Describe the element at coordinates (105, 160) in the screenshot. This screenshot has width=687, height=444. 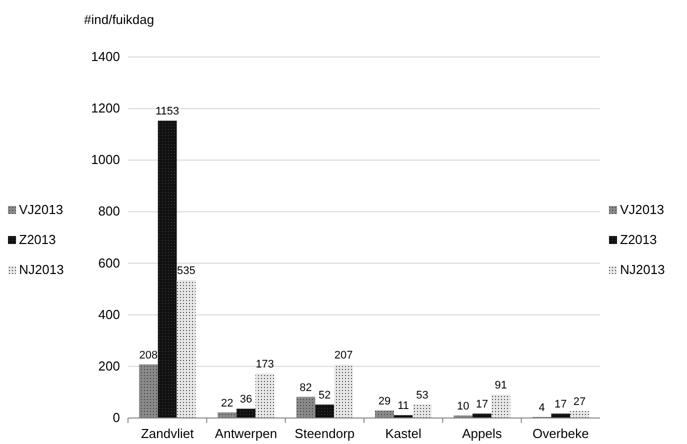
I see `y-tick-label: 1000` at that location.